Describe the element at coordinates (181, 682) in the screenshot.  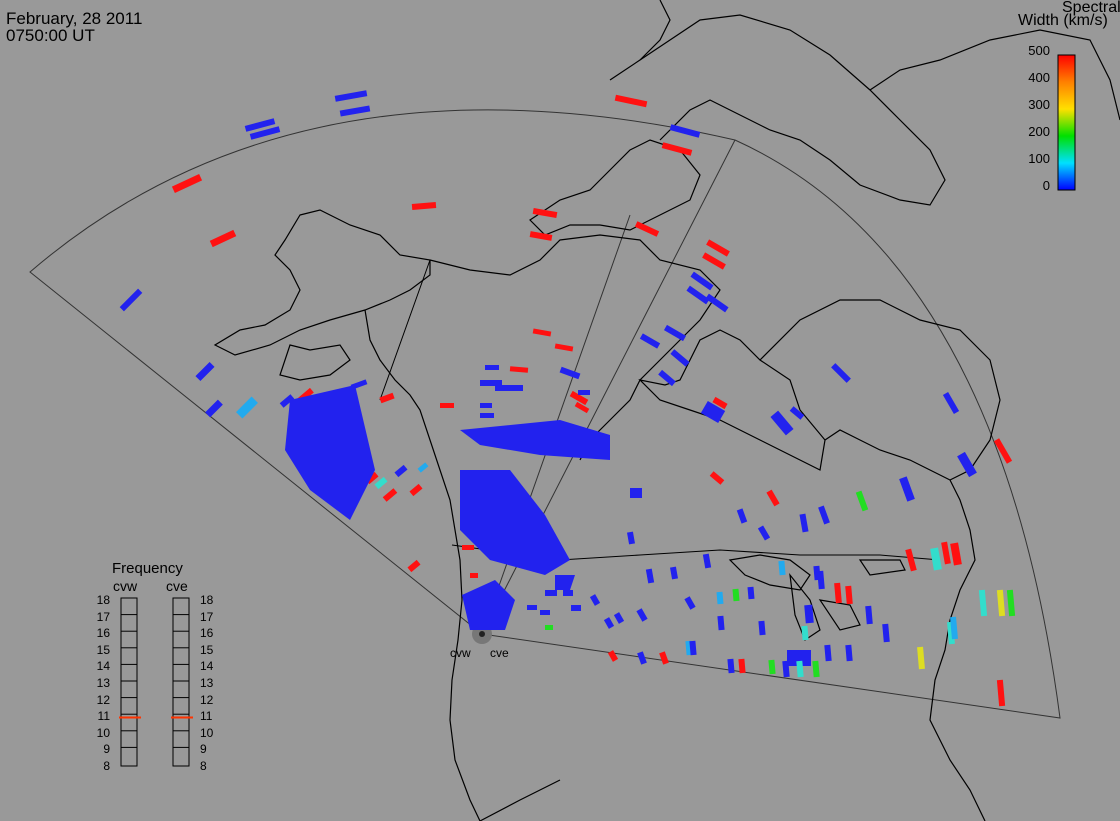
I see `frequency-box` at that location.